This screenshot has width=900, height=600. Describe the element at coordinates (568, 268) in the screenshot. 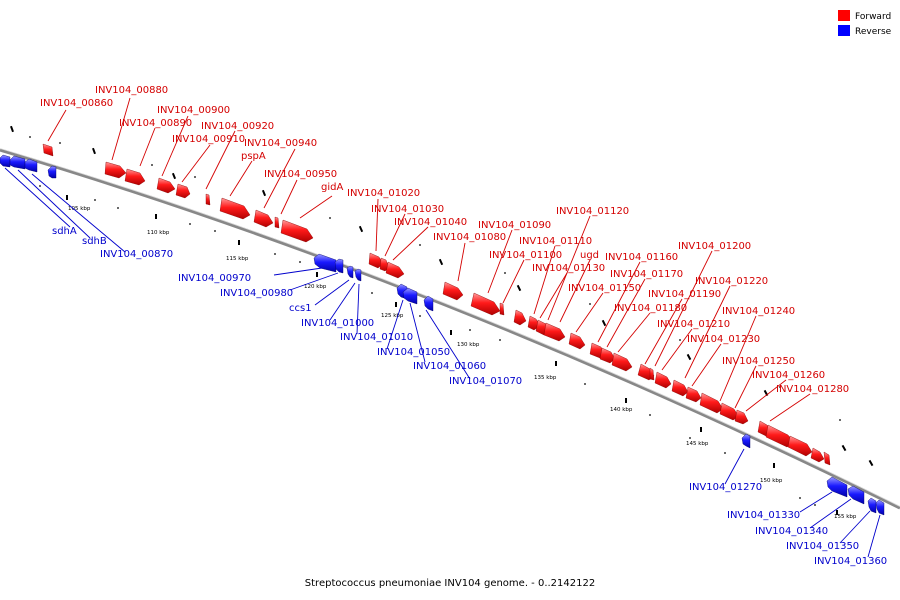

I see `gene-label: INV104_01130` at that location.